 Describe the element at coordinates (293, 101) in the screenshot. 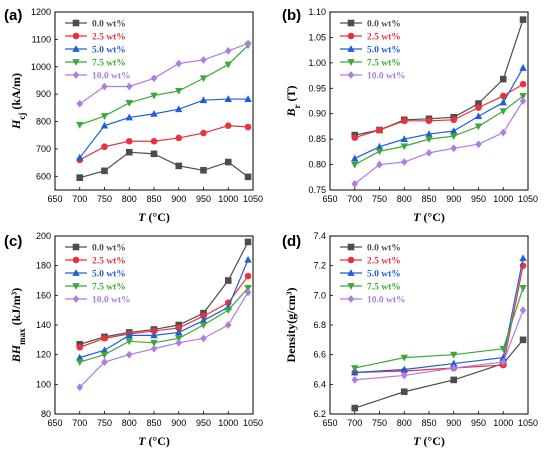

I see `y-axis-title: Br (T)` at that location.